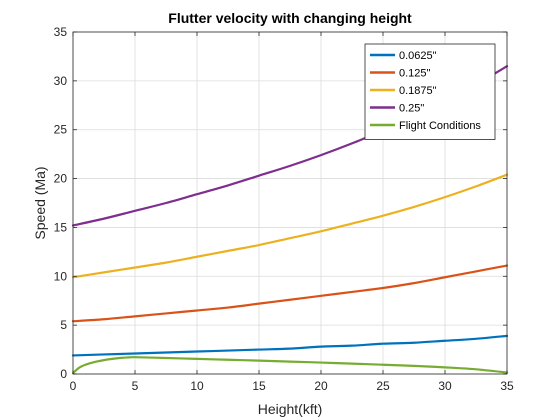 This screenshot has height=420, width=560. Describe the element at coordinates (507, 386) in the screenshot. I see `x-tick-label: 35` at that location.